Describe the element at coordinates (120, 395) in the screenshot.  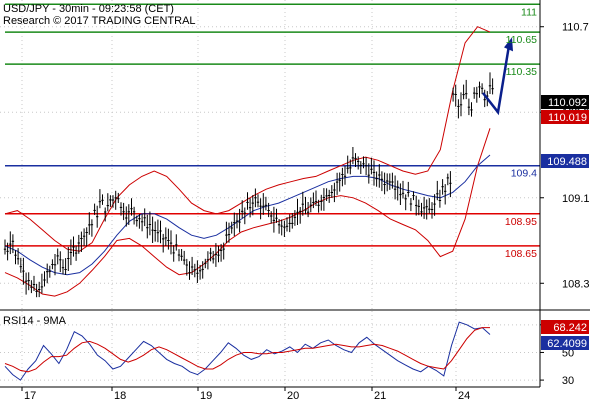
I see `time-tick-label: 18` at that location.